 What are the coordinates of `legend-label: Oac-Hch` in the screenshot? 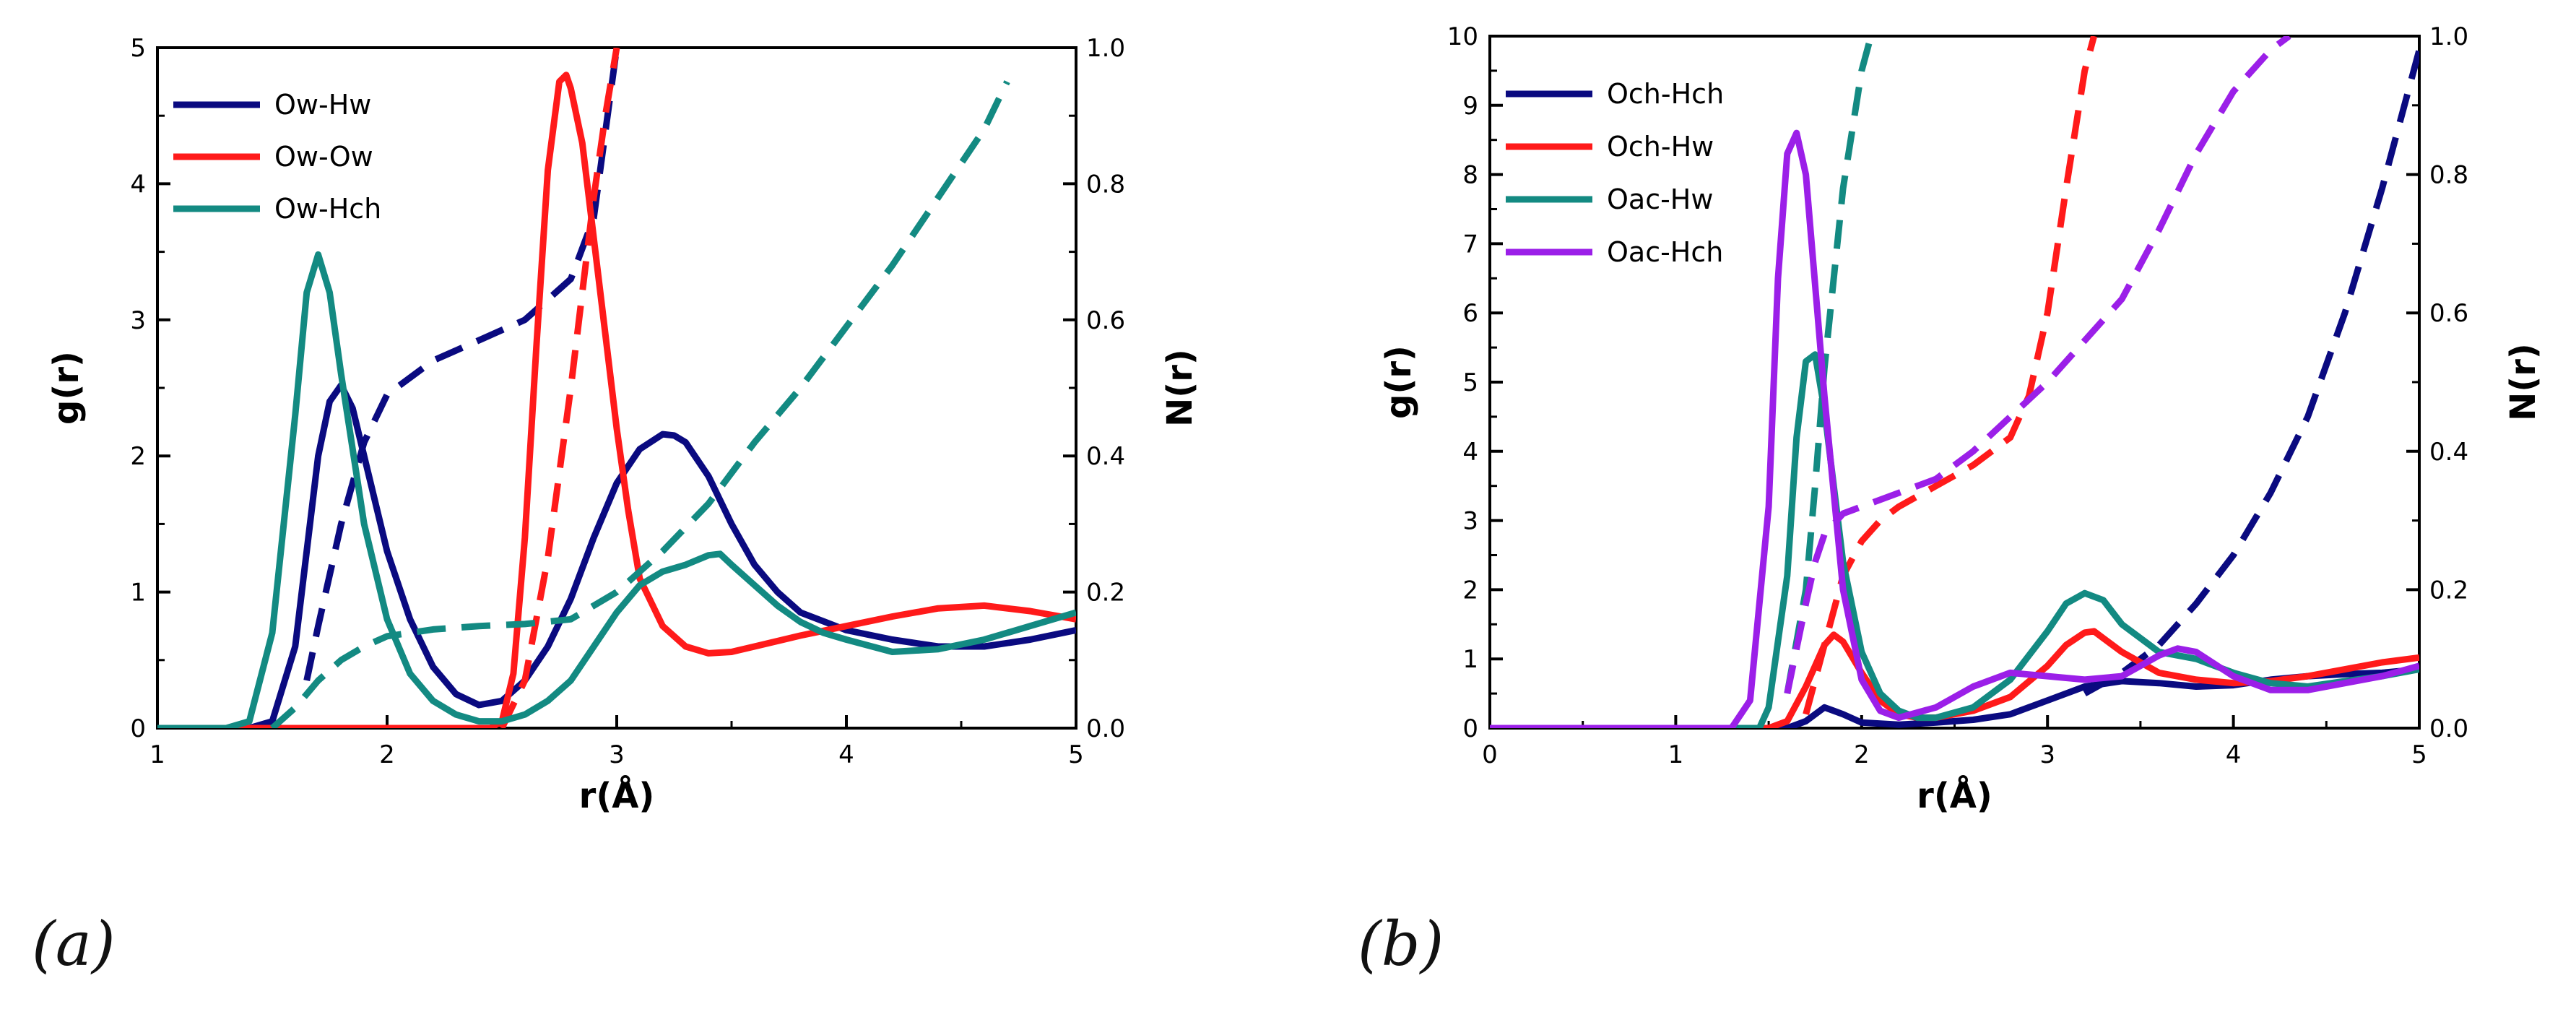 It's located at (1665, 252).